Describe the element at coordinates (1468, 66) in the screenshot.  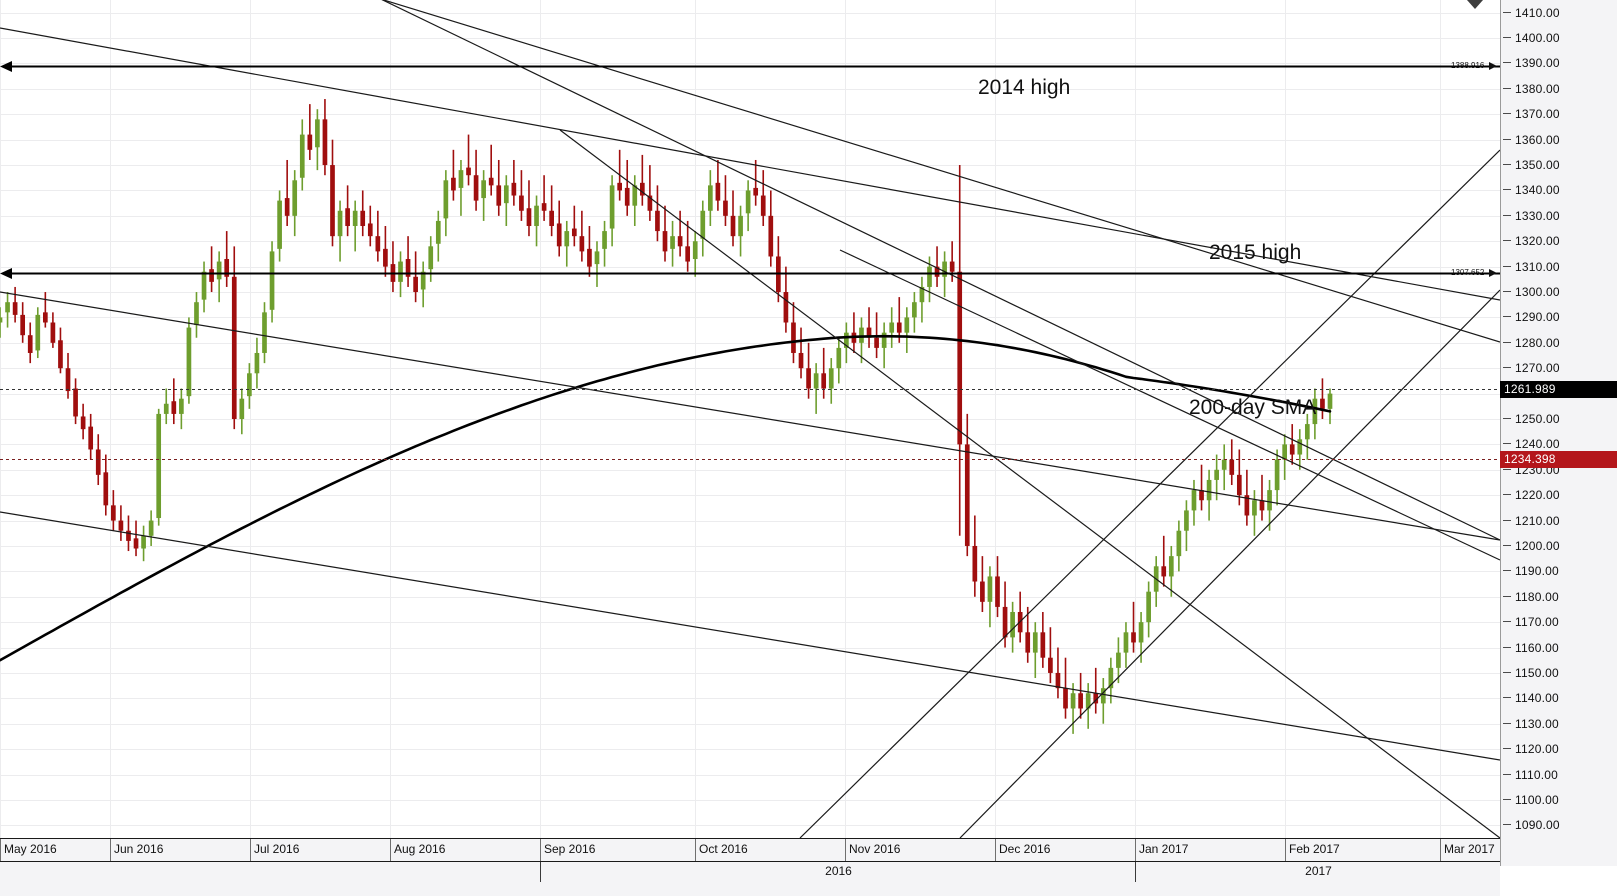
I see `level-2014-high-label: 1388.916` at that location.